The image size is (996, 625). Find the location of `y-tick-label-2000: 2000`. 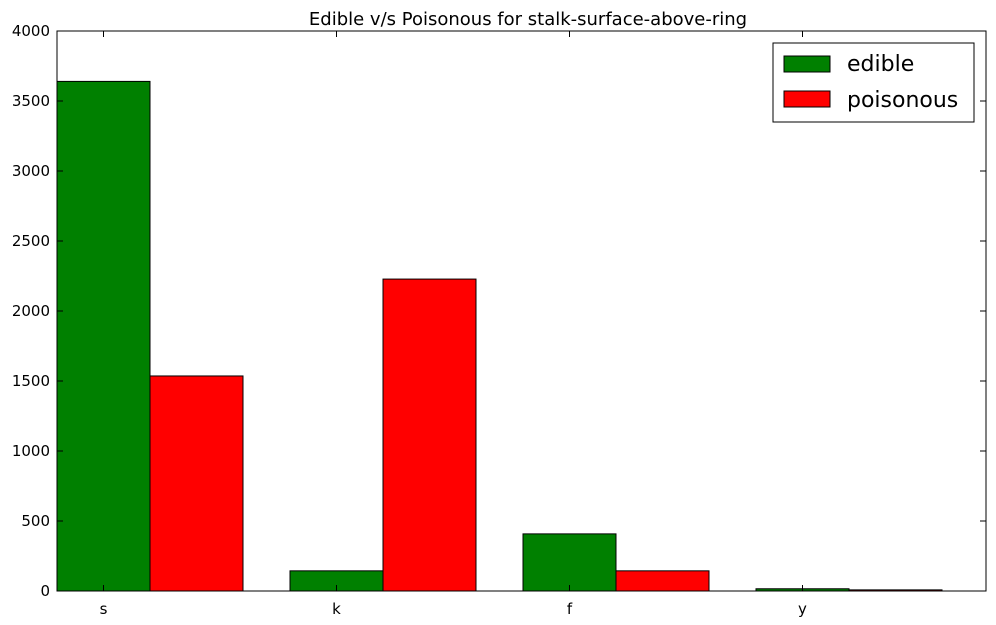

y-tick-label-2000: 2000 is located at coordinates (31, 311).